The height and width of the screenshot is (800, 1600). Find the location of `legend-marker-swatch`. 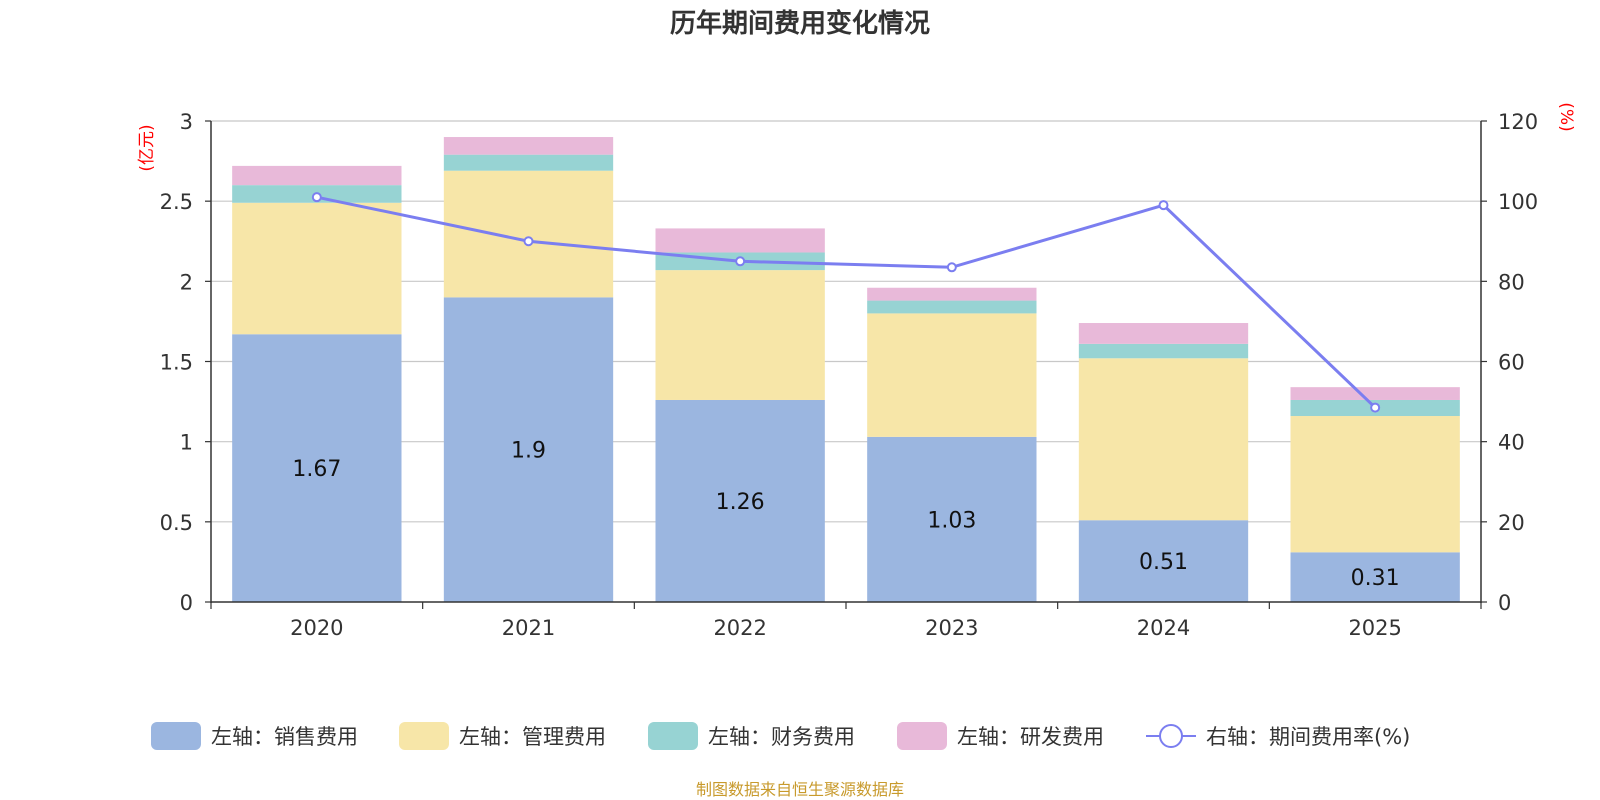

legend-marker-swatch is located at coordinates (1171, 736).